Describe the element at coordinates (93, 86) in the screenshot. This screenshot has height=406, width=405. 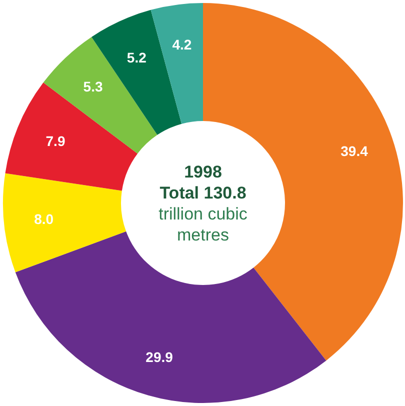
I see `data-label: 5.3` at that location.